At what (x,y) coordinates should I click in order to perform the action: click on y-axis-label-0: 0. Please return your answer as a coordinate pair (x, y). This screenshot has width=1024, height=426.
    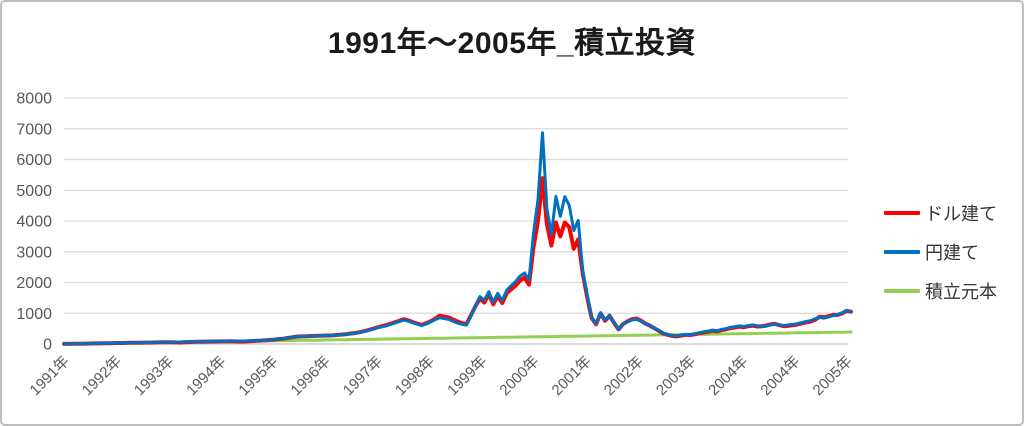
    Looking at the image, I should click on (47, 345).